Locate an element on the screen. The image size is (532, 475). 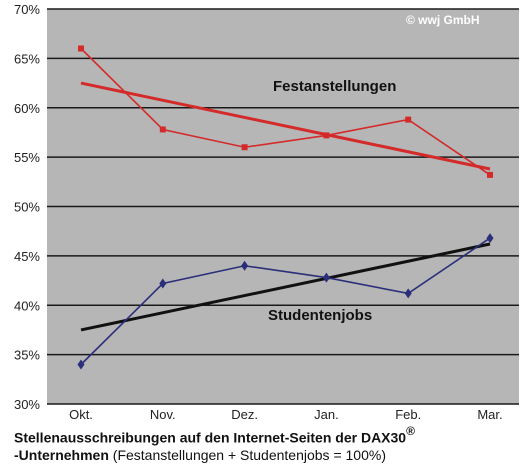
y-tick-label: 70% is located at coordinates (27, 9).